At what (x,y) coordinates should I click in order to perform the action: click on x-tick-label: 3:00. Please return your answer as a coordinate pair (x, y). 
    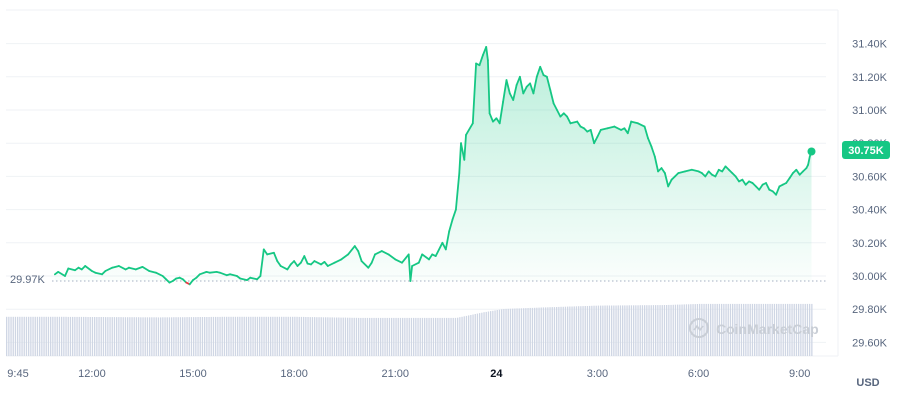
    Looking at the image, I should click on (597, 374).